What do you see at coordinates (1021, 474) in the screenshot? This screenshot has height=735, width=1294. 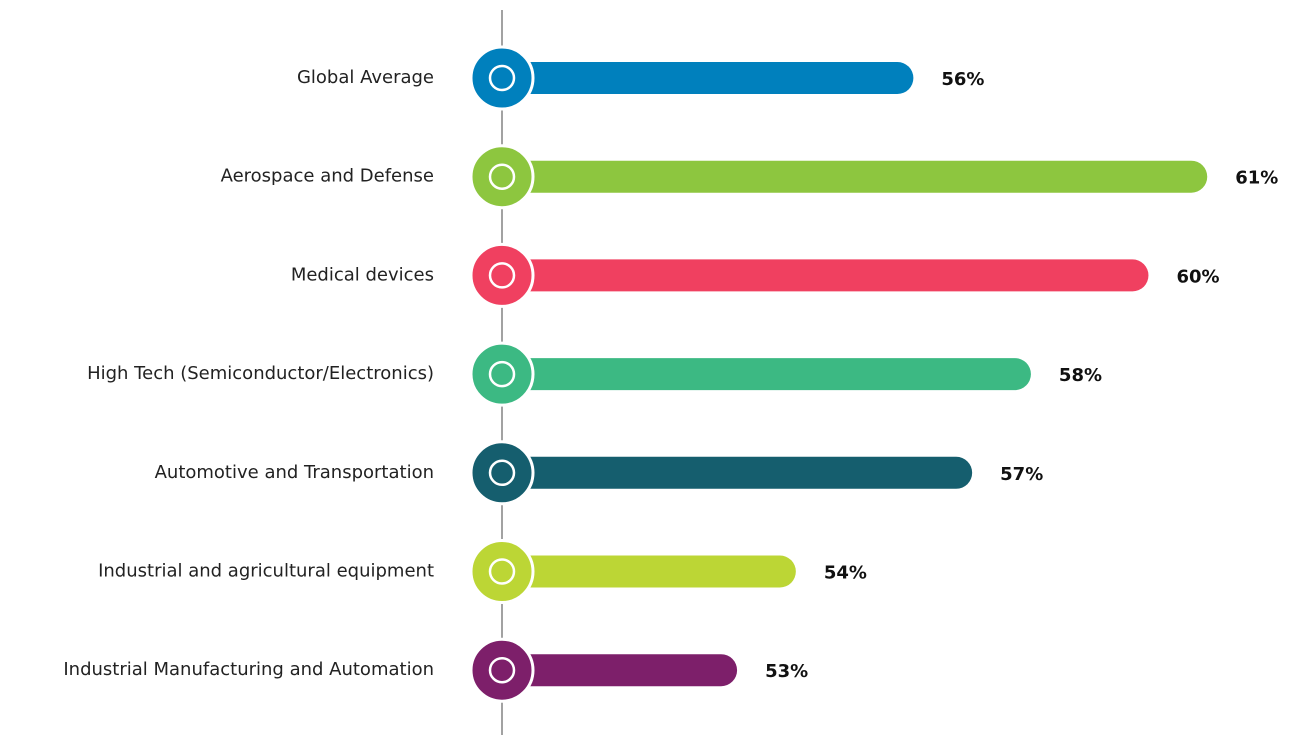 I see `value-label: 57%` at bounding box center [1021, 474].